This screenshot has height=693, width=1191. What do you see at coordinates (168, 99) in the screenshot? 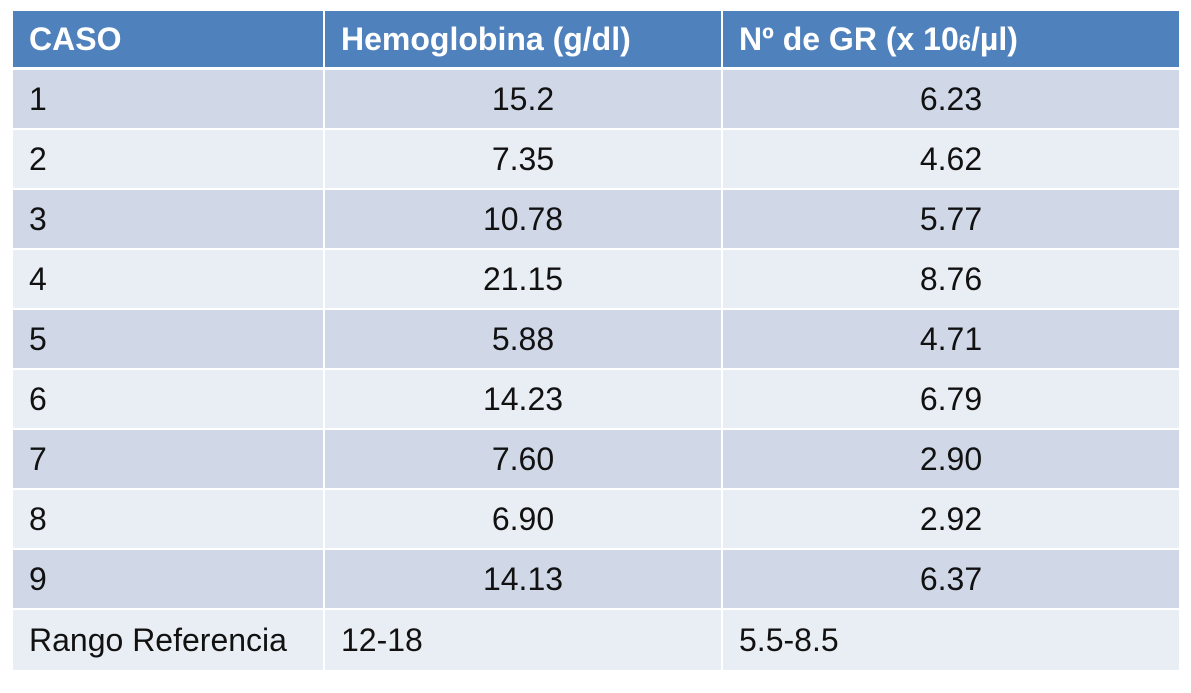
I see `cell-caso: 1` at bounding box center [168, 99].